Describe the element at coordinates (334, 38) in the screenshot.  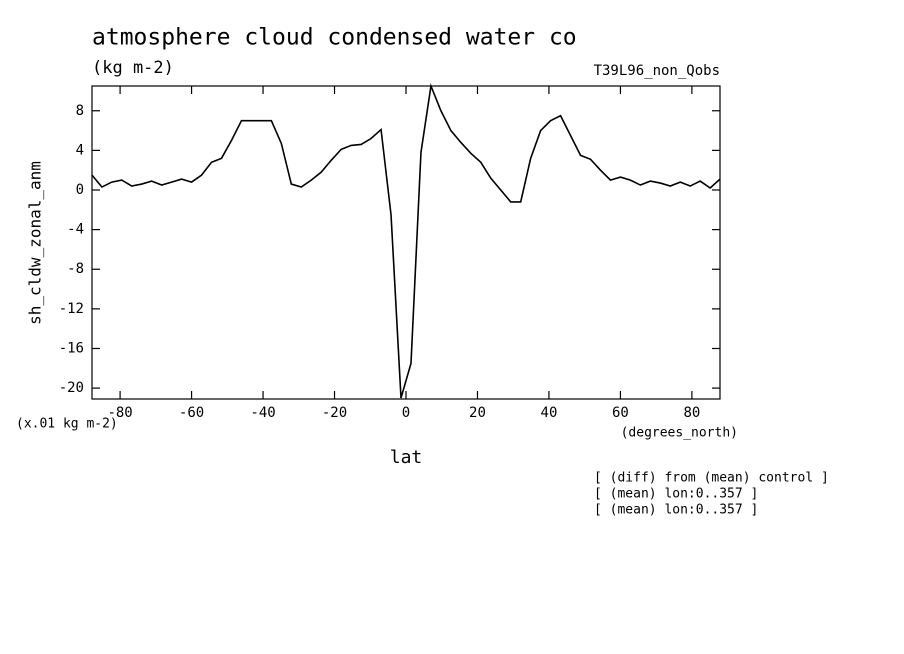
I see `chart-title: atmosphere cloud condensed water co` at that location.